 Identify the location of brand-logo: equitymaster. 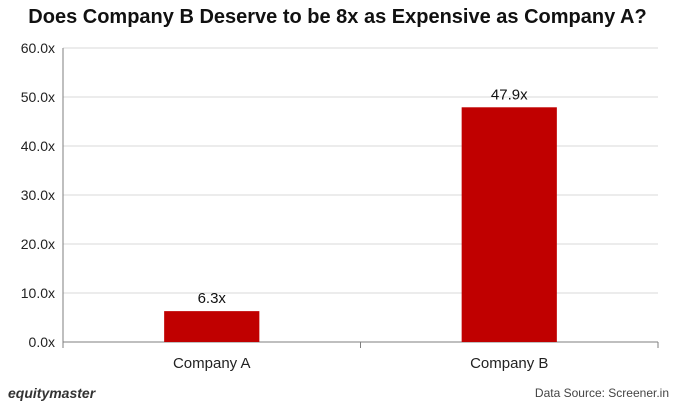
(52, 393).